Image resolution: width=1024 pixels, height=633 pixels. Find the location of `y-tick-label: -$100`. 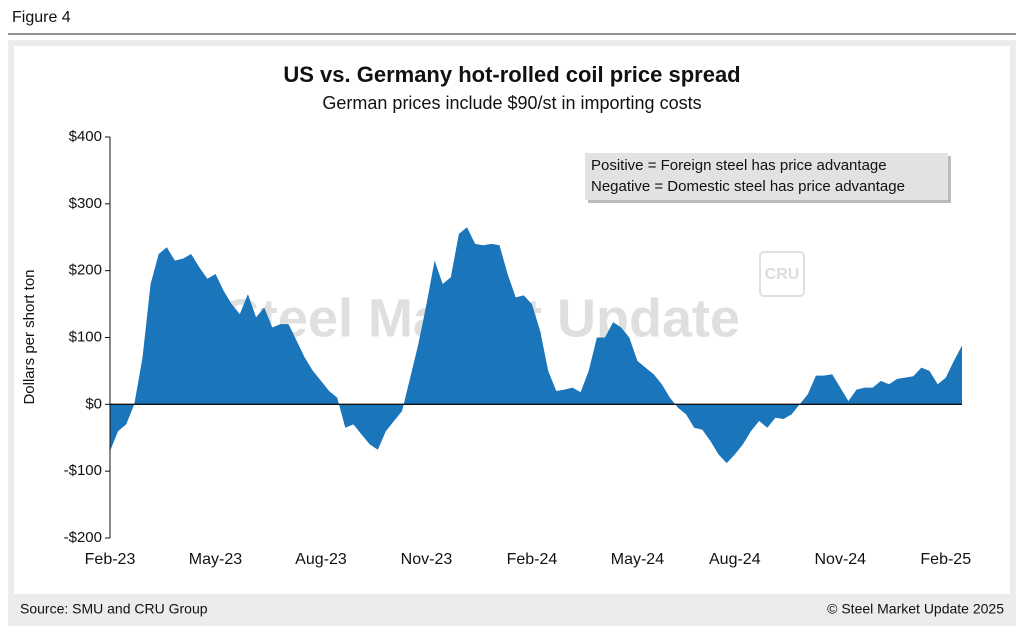

y-tick-label: -$100 is located at coordinates (83, 470).